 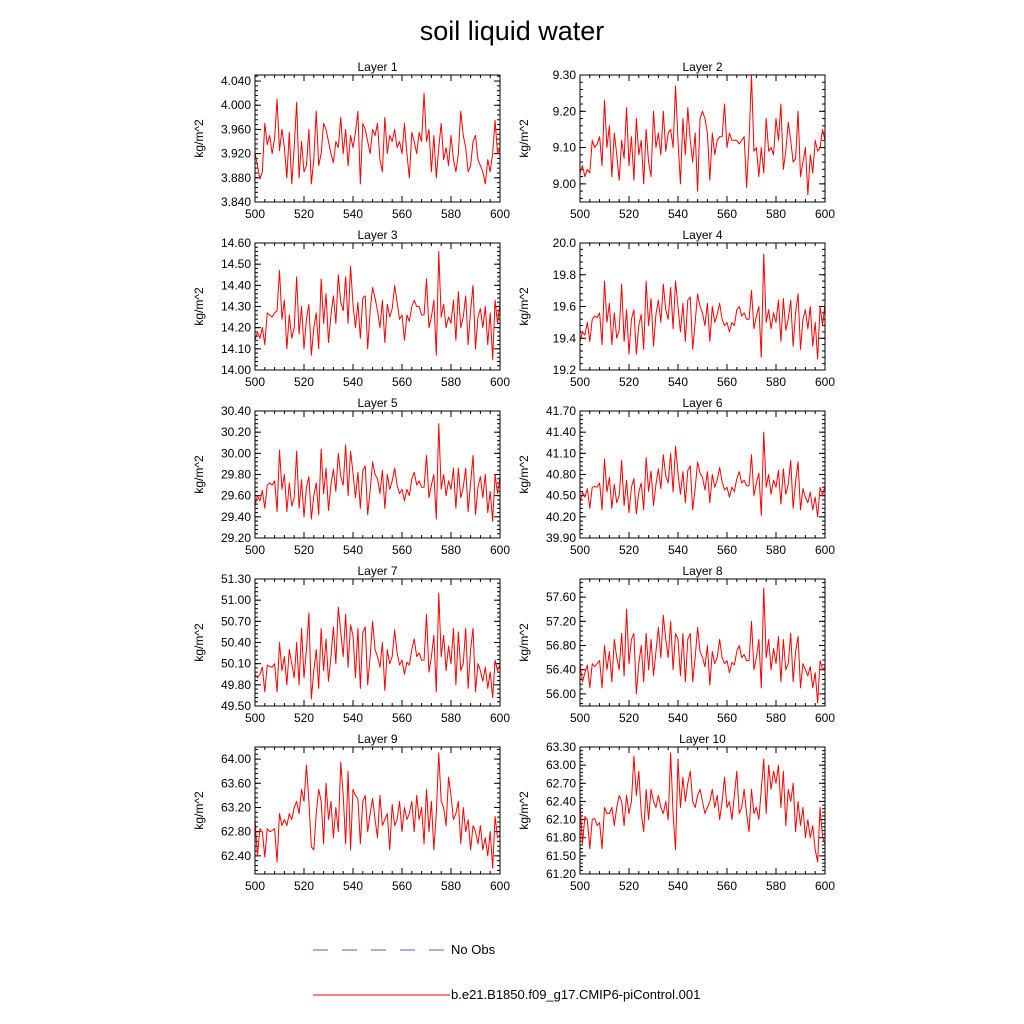 What do you see at coordinates (199, 474) in the screenshot?
I see `layer-5-ylabel: kg/m^2` at bounding box center [199, 474].